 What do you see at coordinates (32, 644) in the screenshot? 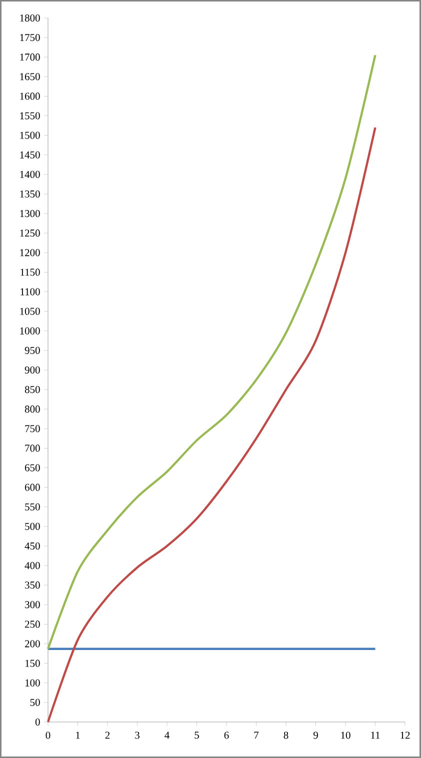
I see `y-tick-label: 200` at bounding box center [32, 644].